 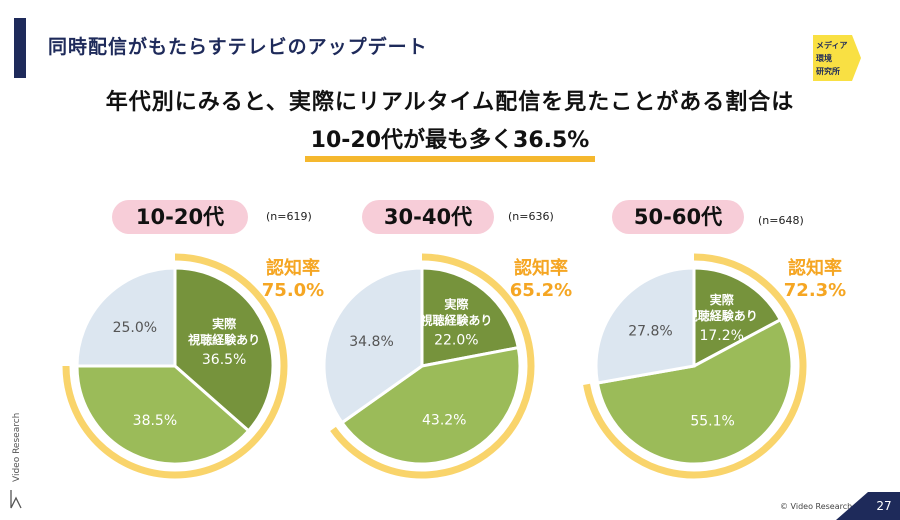 I want to click on n-label-10-20: (n=619), so click(x=289, y=216).